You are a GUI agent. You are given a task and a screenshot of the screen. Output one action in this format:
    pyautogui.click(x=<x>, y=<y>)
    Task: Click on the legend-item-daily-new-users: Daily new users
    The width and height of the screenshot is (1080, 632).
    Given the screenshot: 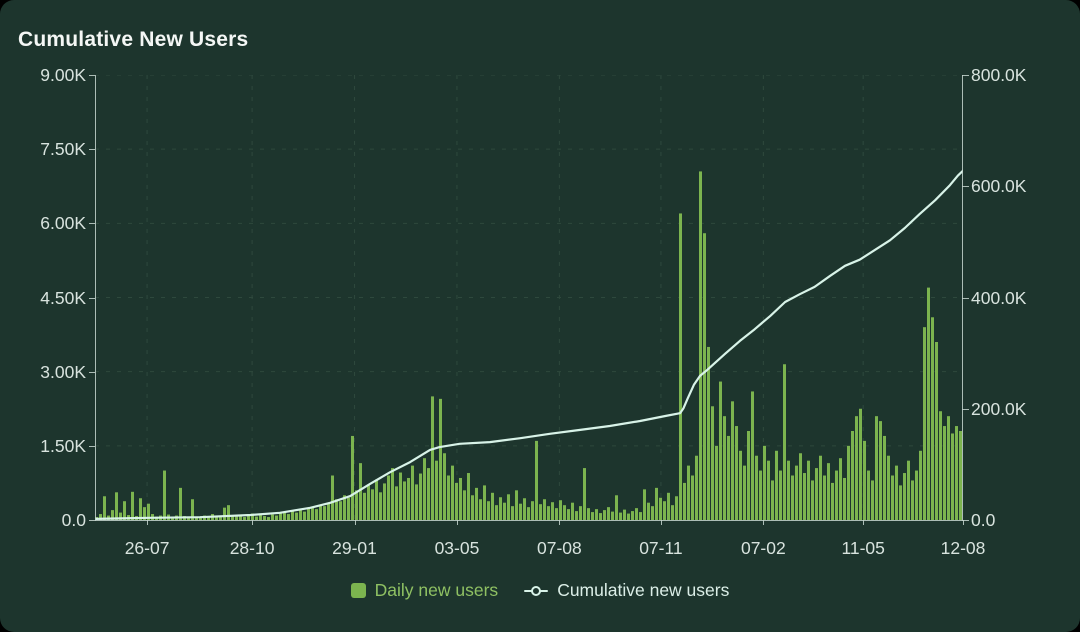 What is the action you would take?
    pyautogui.click(x=424, y=590)
    